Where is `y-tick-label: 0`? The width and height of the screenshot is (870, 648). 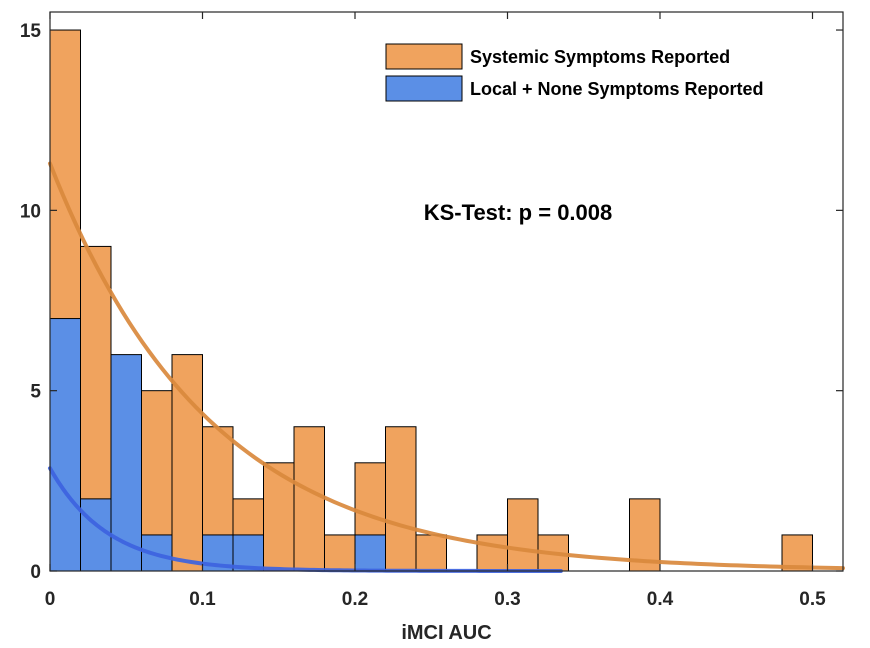 y-tick-label: 0 is located at coordinates (35, 572).